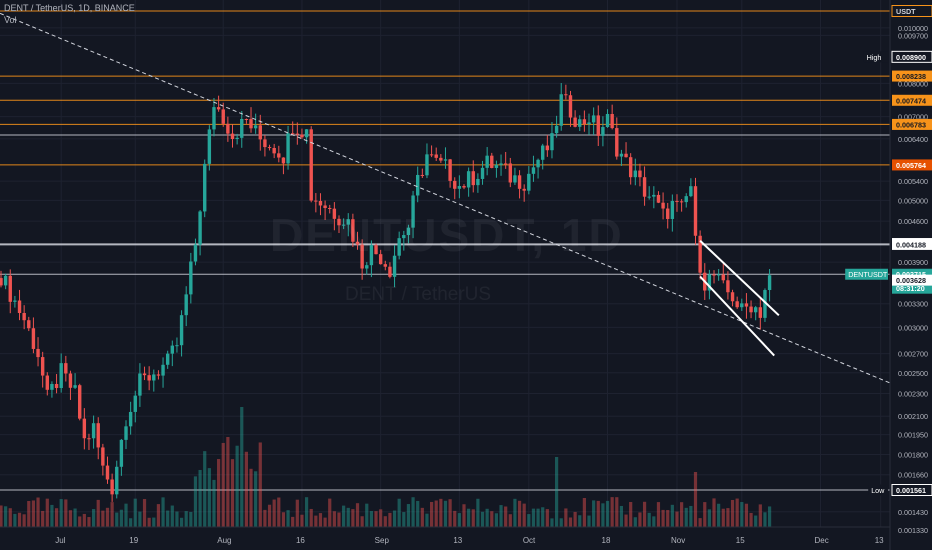 Image resolution: width=932 pixels, height=550 pixels. What do you see at coordinates (913, 304) in the screenshot?
I see `y-axis-tick-label: 0.003300` at bounding box center [913, 304].